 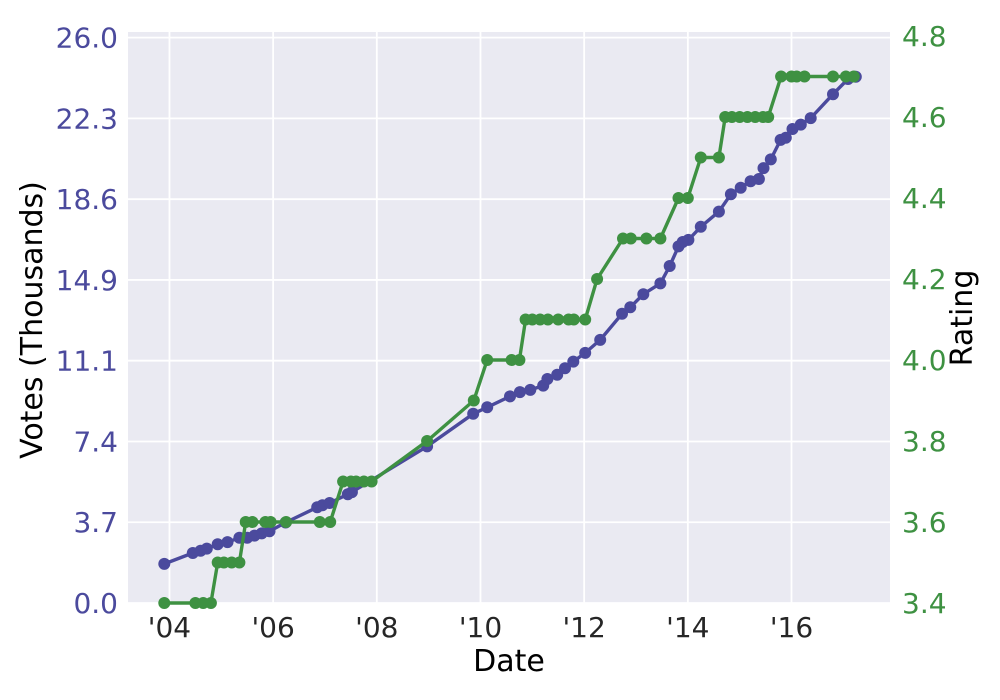 What do you see at coordinates (87, 199) in the screenshot?
I see `left-tick-label: 18.6` at bounding box center [87, 199].